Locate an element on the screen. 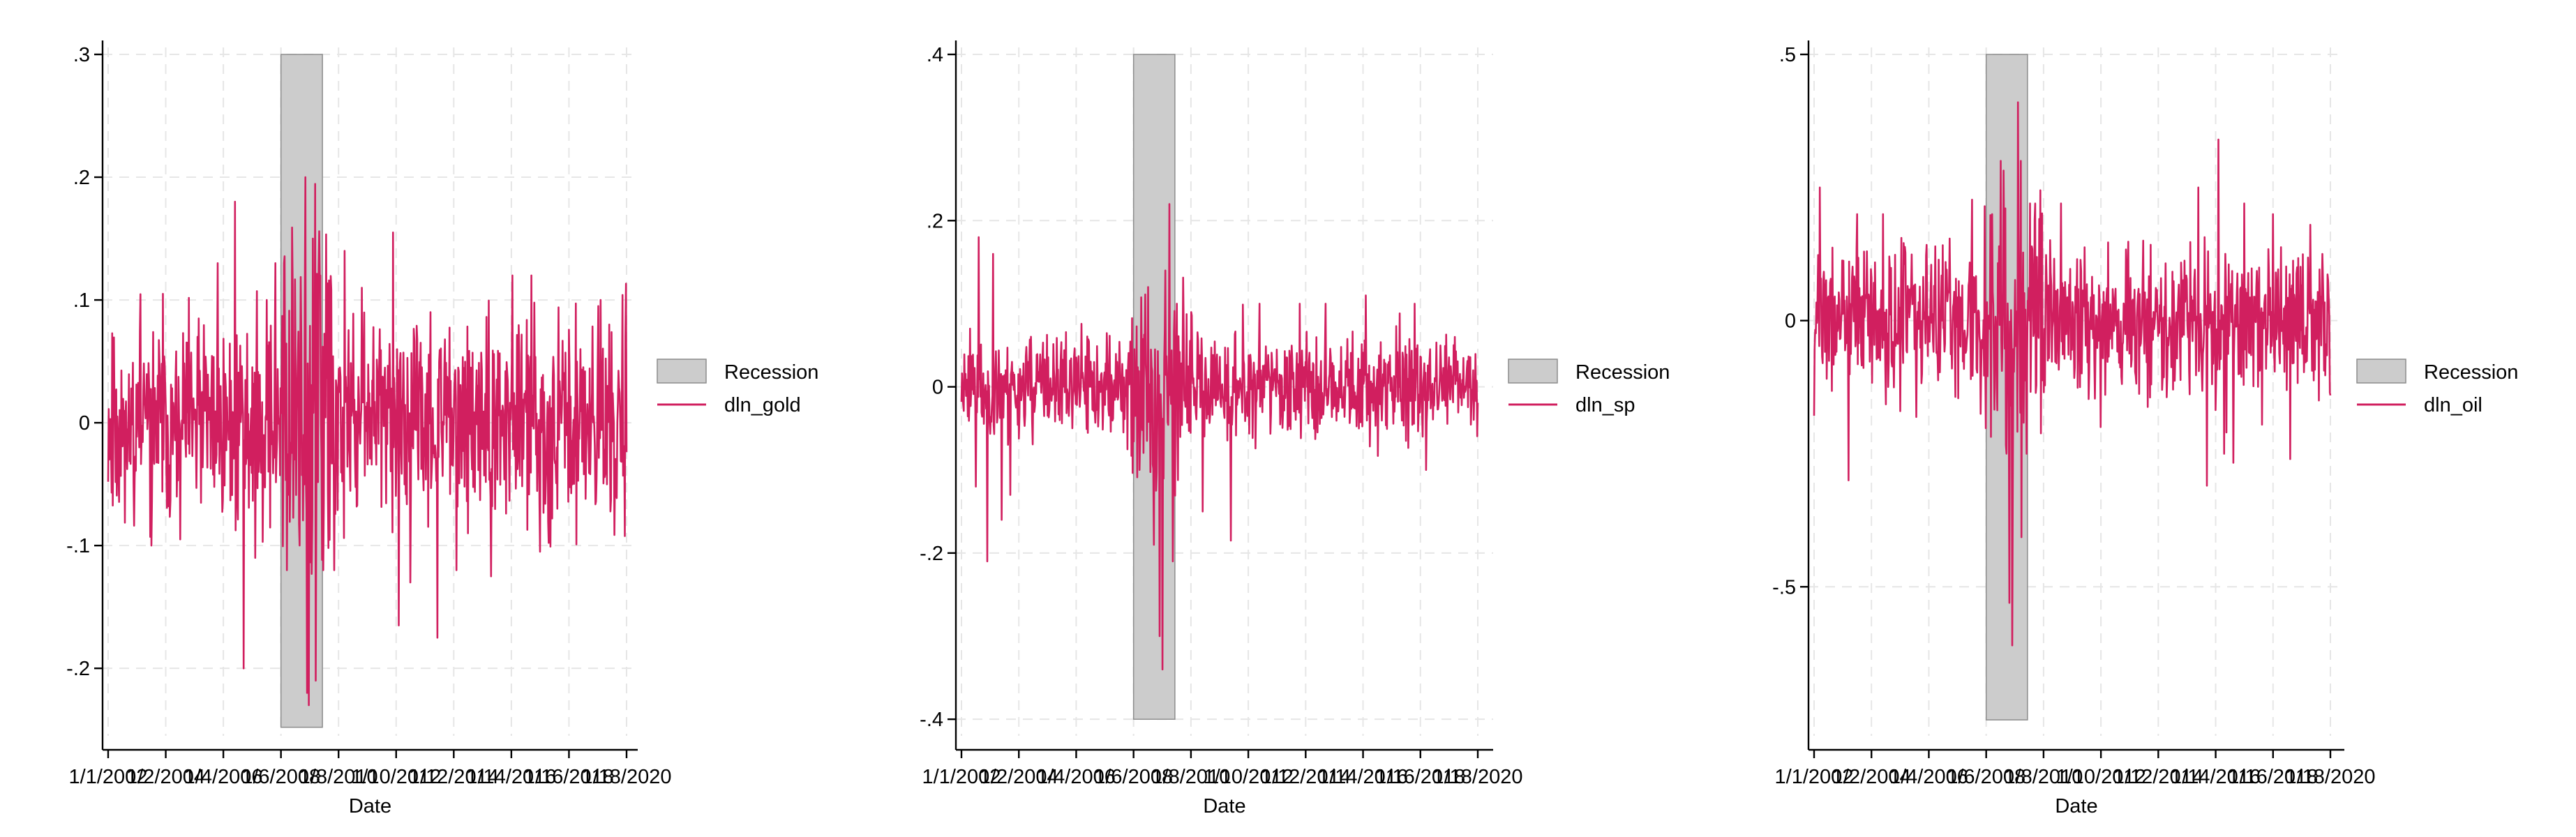  legend: Recession dln_sp is located at coordinates (1589, 387).